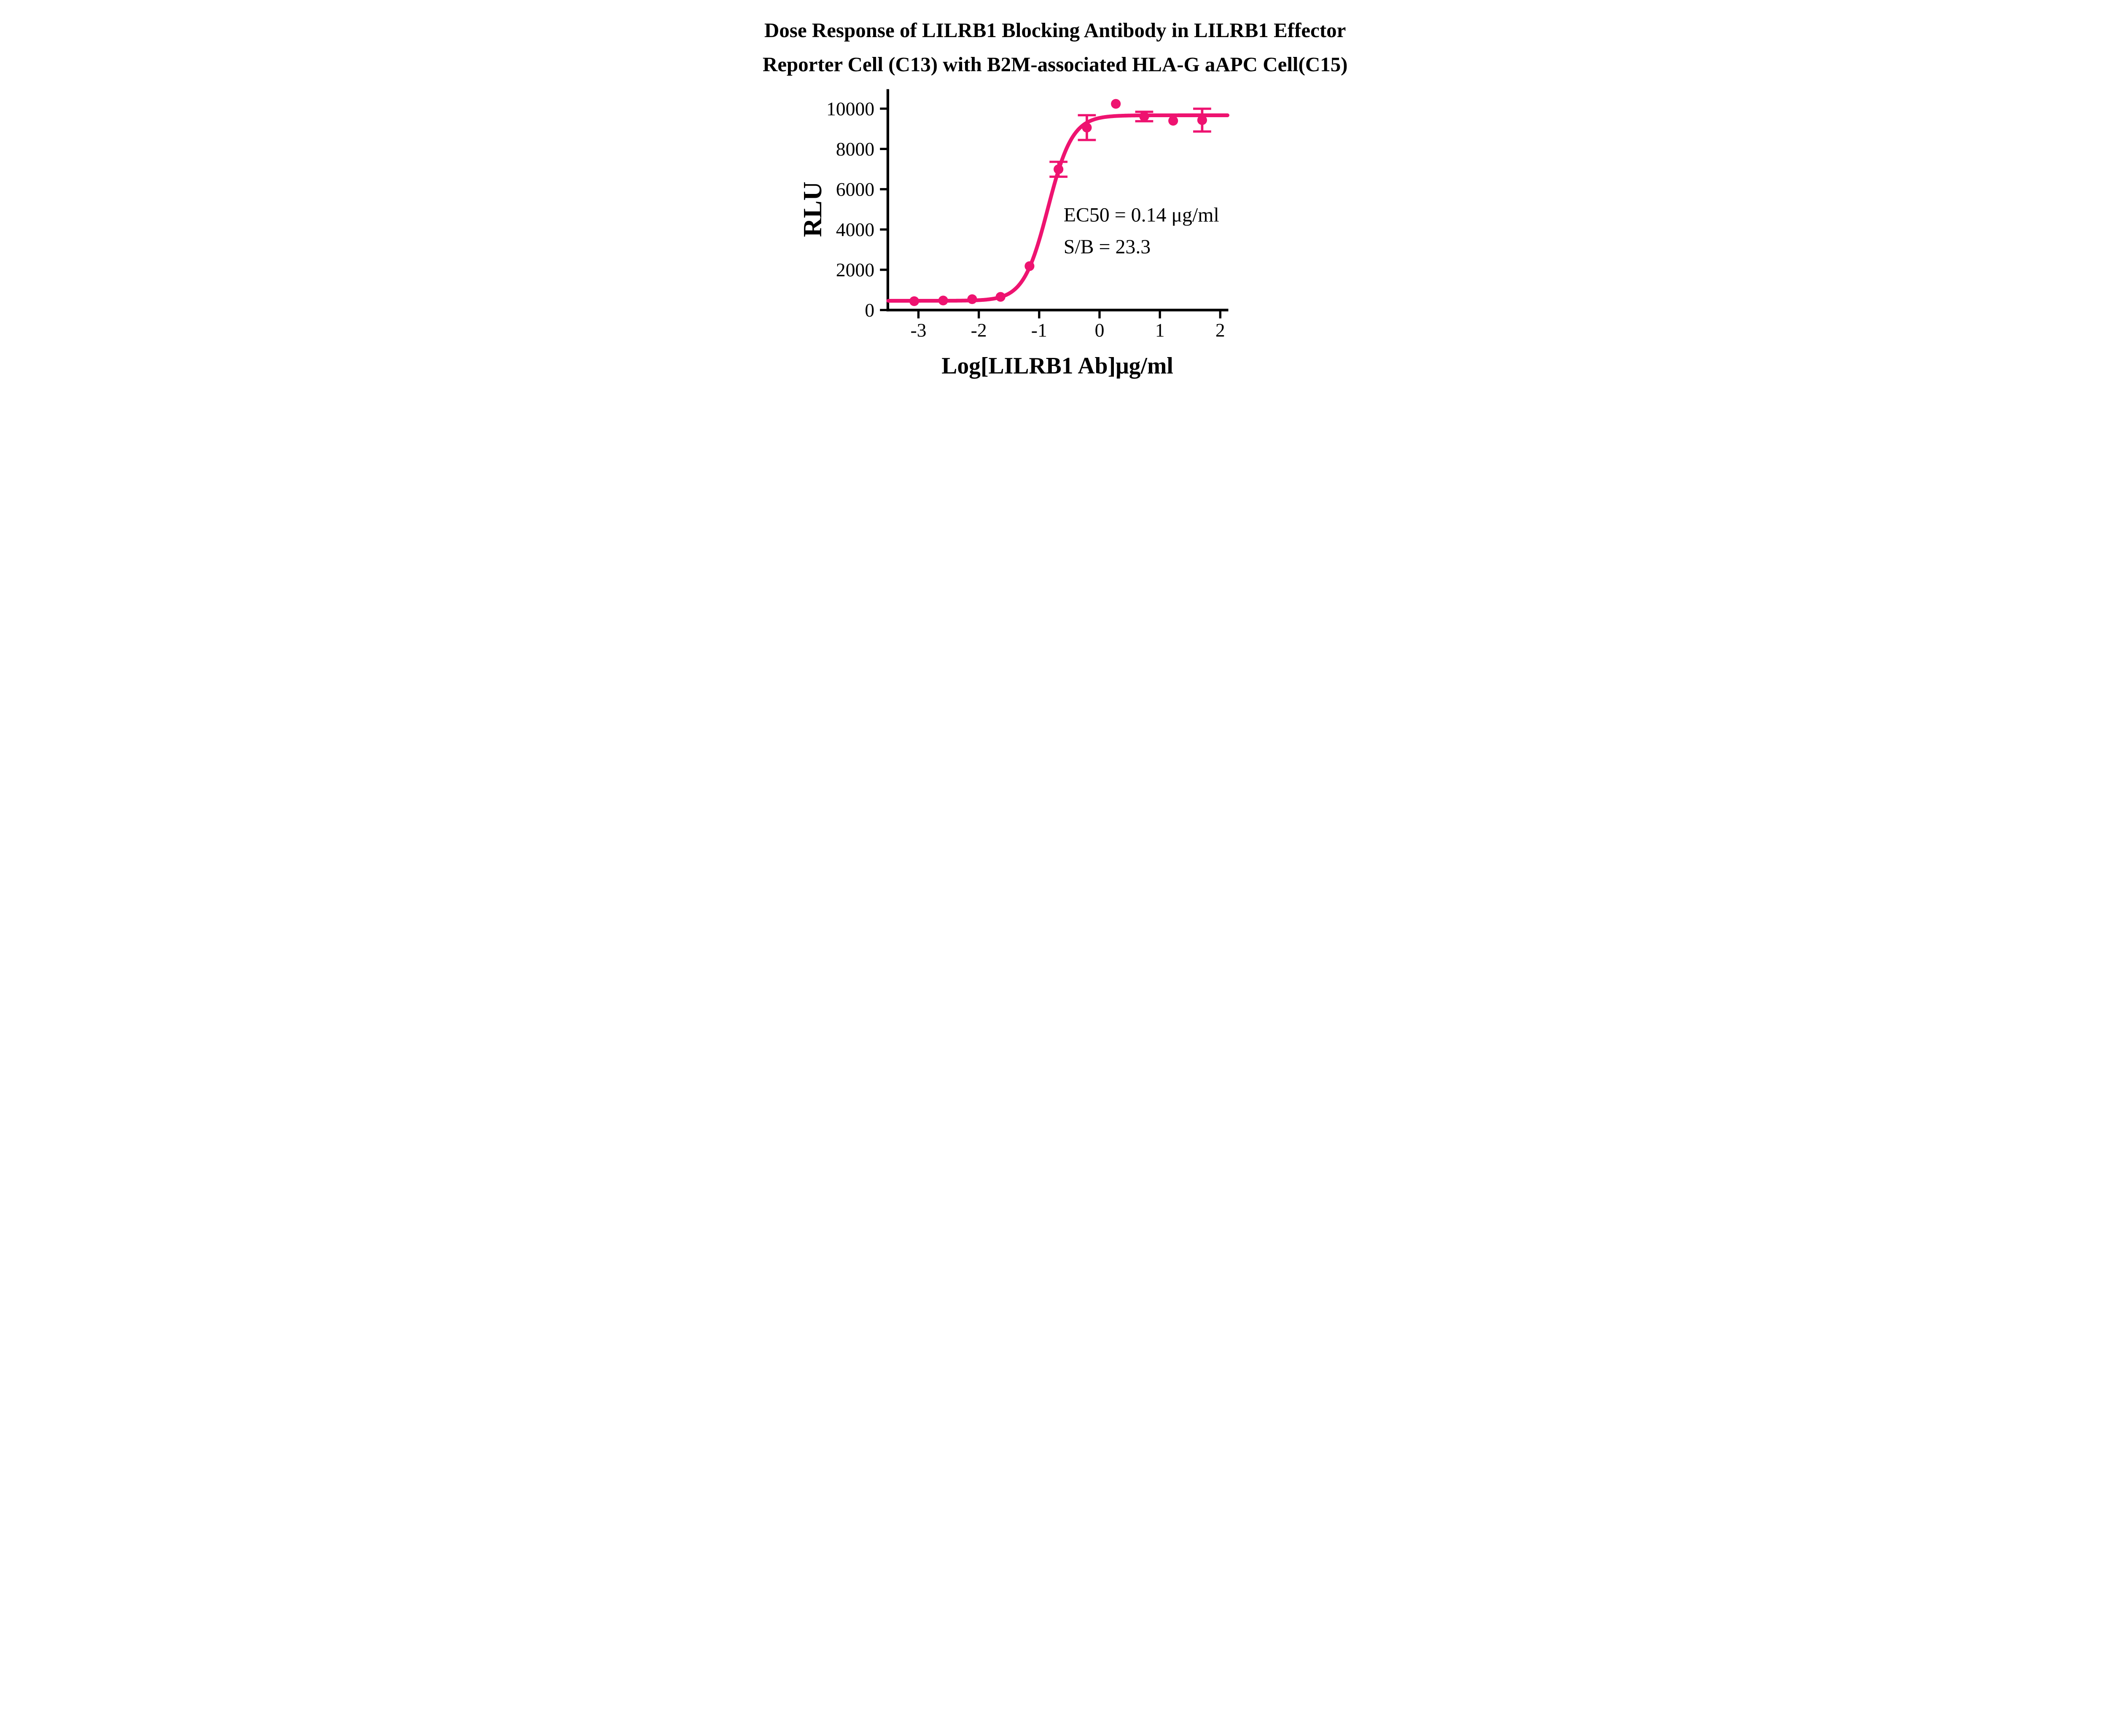 Image resolution: width=2108 pixels, height=1736 pixels. What do you see at coordinates (855, 229) in the screenshot?
I see `y-tick-label: 4000` at bounding box center [855, 229].